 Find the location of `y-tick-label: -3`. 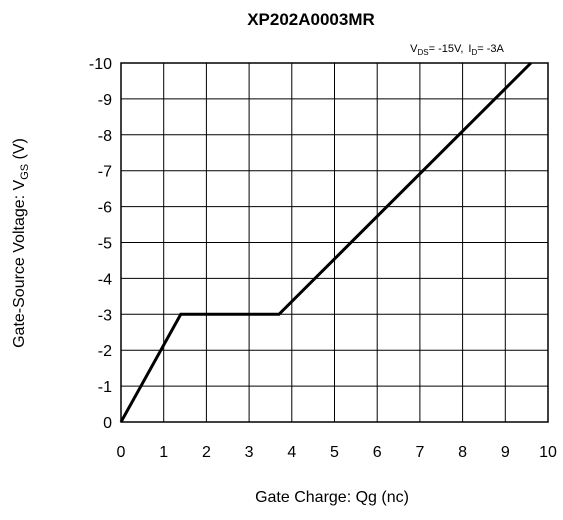

y-tick-label: -3 is located at coordinates (105, 315).